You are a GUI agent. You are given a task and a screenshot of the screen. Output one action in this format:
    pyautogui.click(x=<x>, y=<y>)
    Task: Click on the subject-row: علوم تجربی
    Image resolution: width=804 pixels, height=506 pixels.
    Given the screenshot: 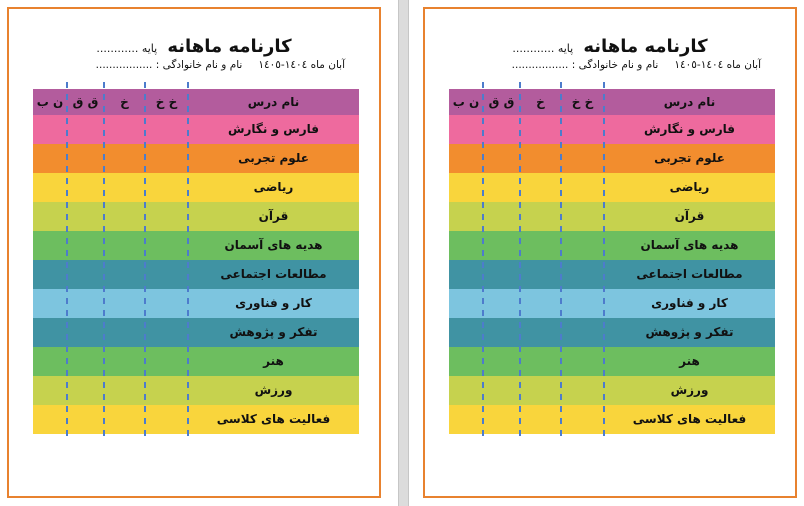 What is the action you would take?
    pyautogui.click(x=612, y=158)
    